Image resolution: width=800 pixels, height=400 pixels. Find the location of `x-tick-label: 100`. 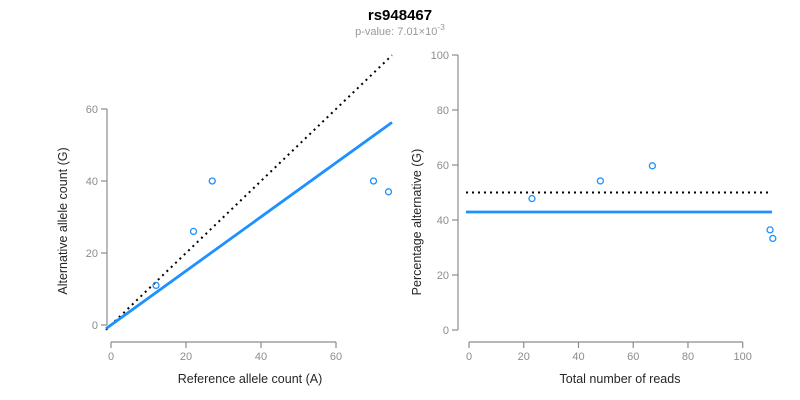

x-tick-label: 100 is located at coordinates (743, 357).